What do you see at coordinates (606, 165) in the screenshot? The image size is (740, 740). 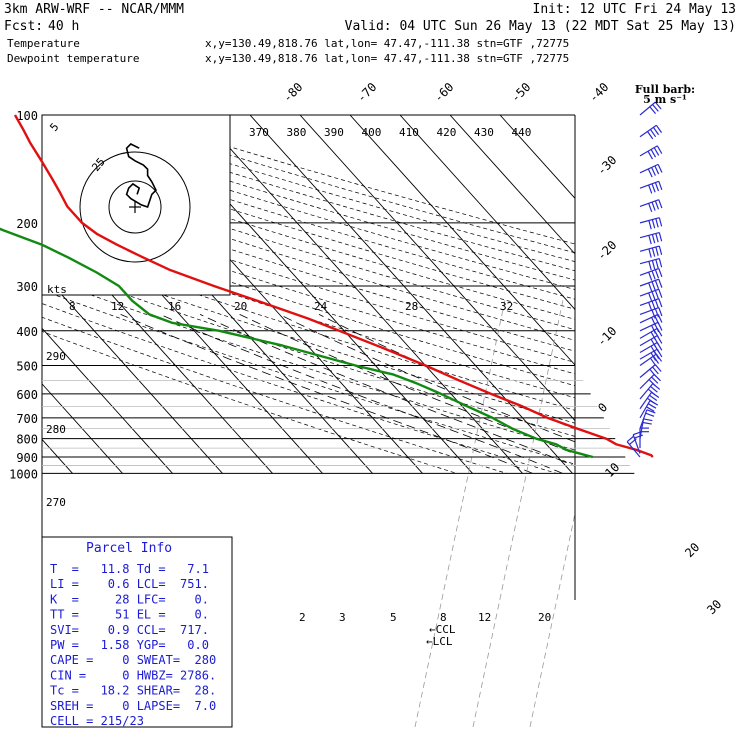 I see `isotherm-right-label: -30` at bounding box center [606, 165].